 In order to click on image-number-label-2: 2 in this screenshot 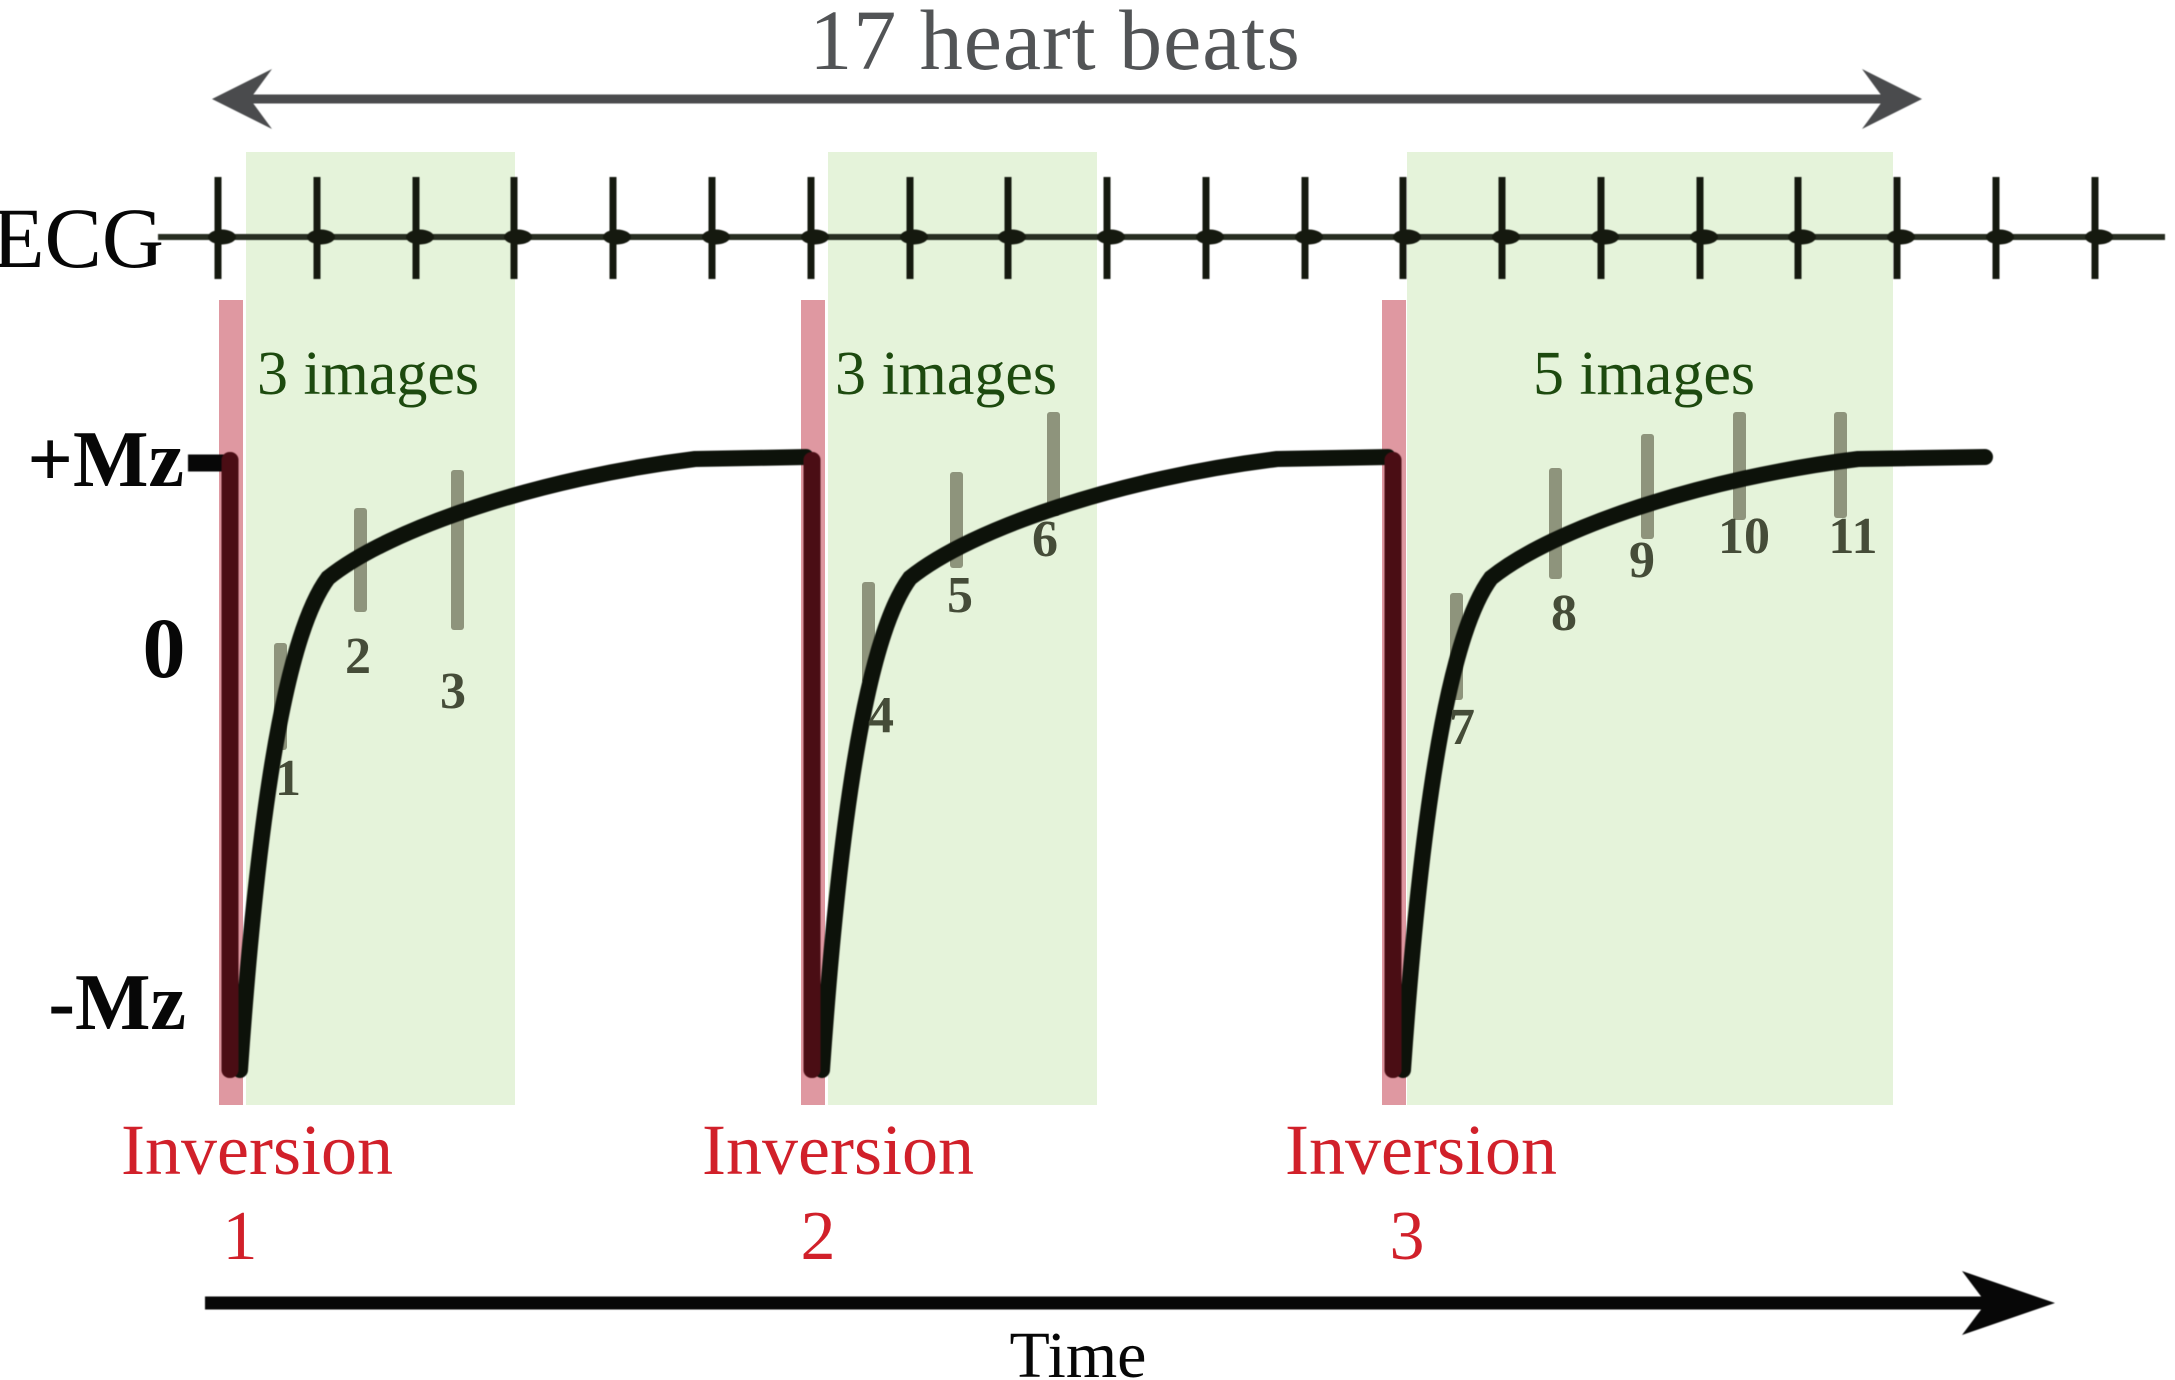, I will do `click(358, 656)`.